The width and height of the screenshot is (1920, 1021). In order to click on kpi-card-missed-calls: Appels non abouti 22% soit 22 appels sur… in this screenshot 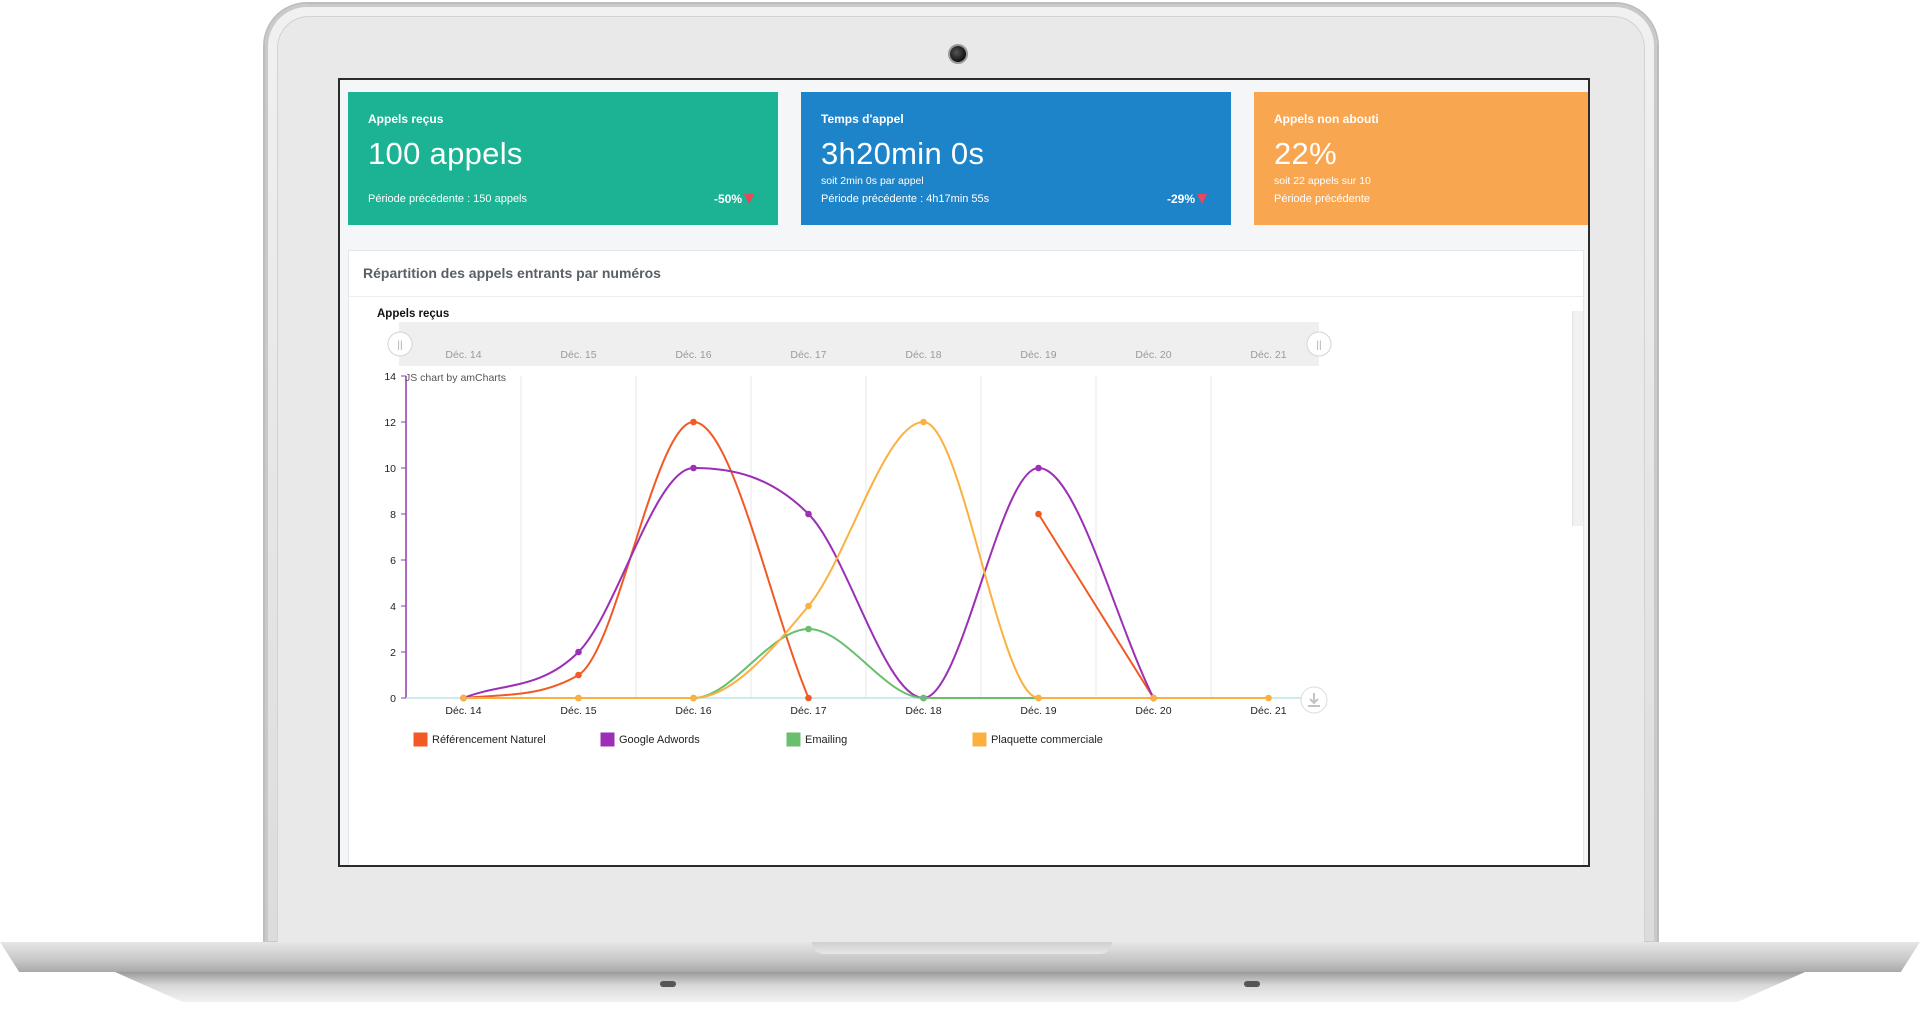, I will do `click(1421, 158)`.